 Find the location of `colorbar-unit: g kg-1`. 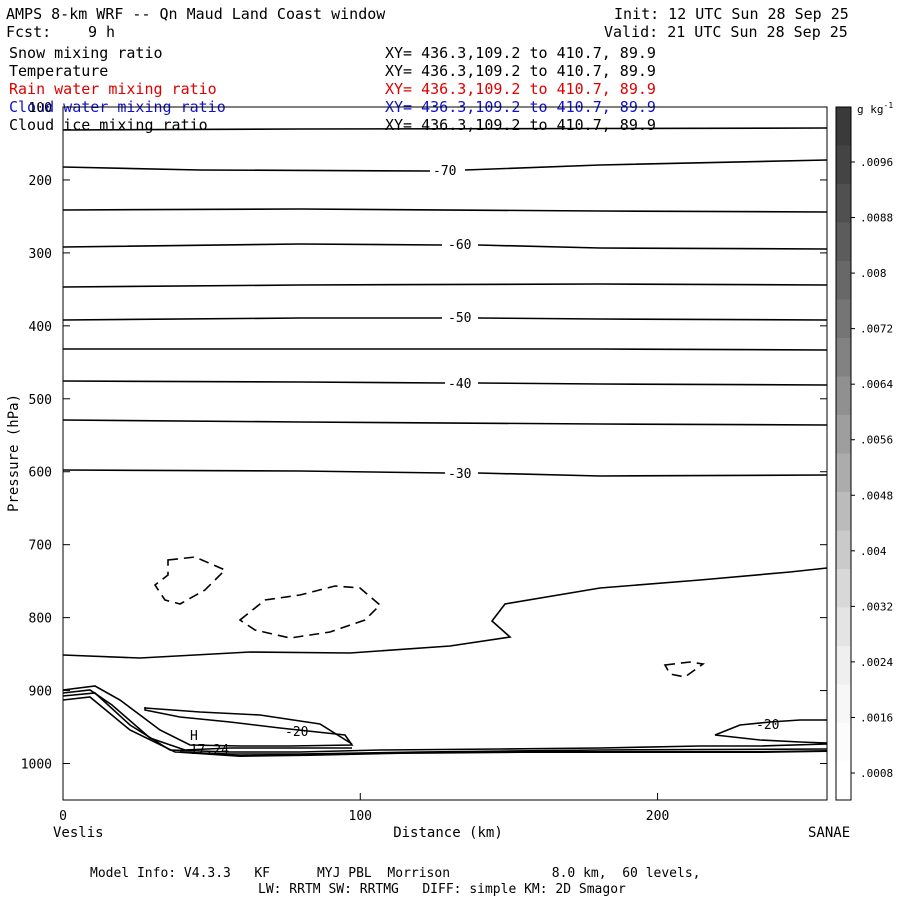

colorbar-unit: g kg-1 is located at coordinates (875, 108).